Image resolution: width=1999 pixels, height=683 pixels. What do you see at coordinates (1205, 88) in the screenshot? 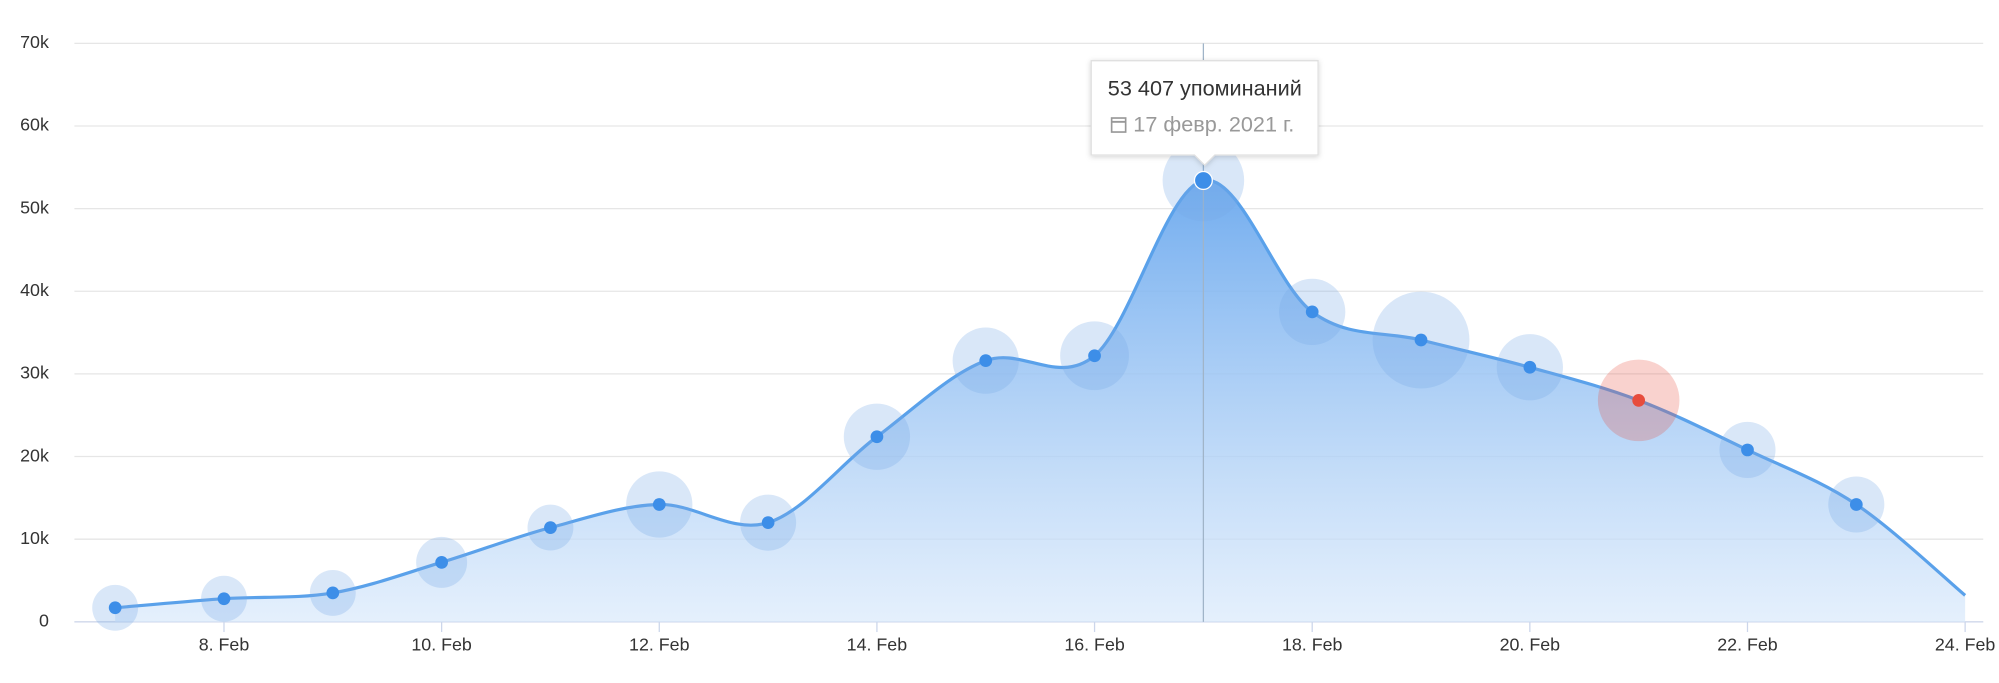
I see `tooltip-value: 53 407 упоминаний` at bounding box center [1205, 88].